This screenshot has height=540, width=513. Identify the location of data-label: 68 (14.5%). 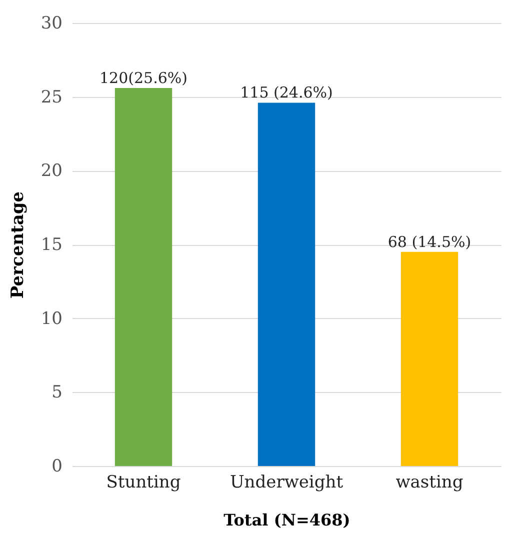
(430, 241).